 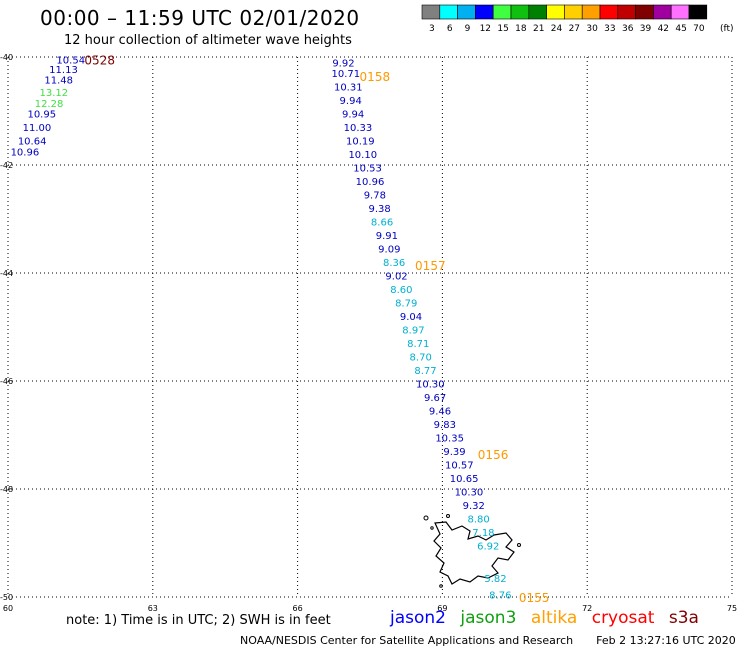 I want to click on footer-timestamp: Feb 2 13:27:16 UTC 2020, so click(x=666, y=640).